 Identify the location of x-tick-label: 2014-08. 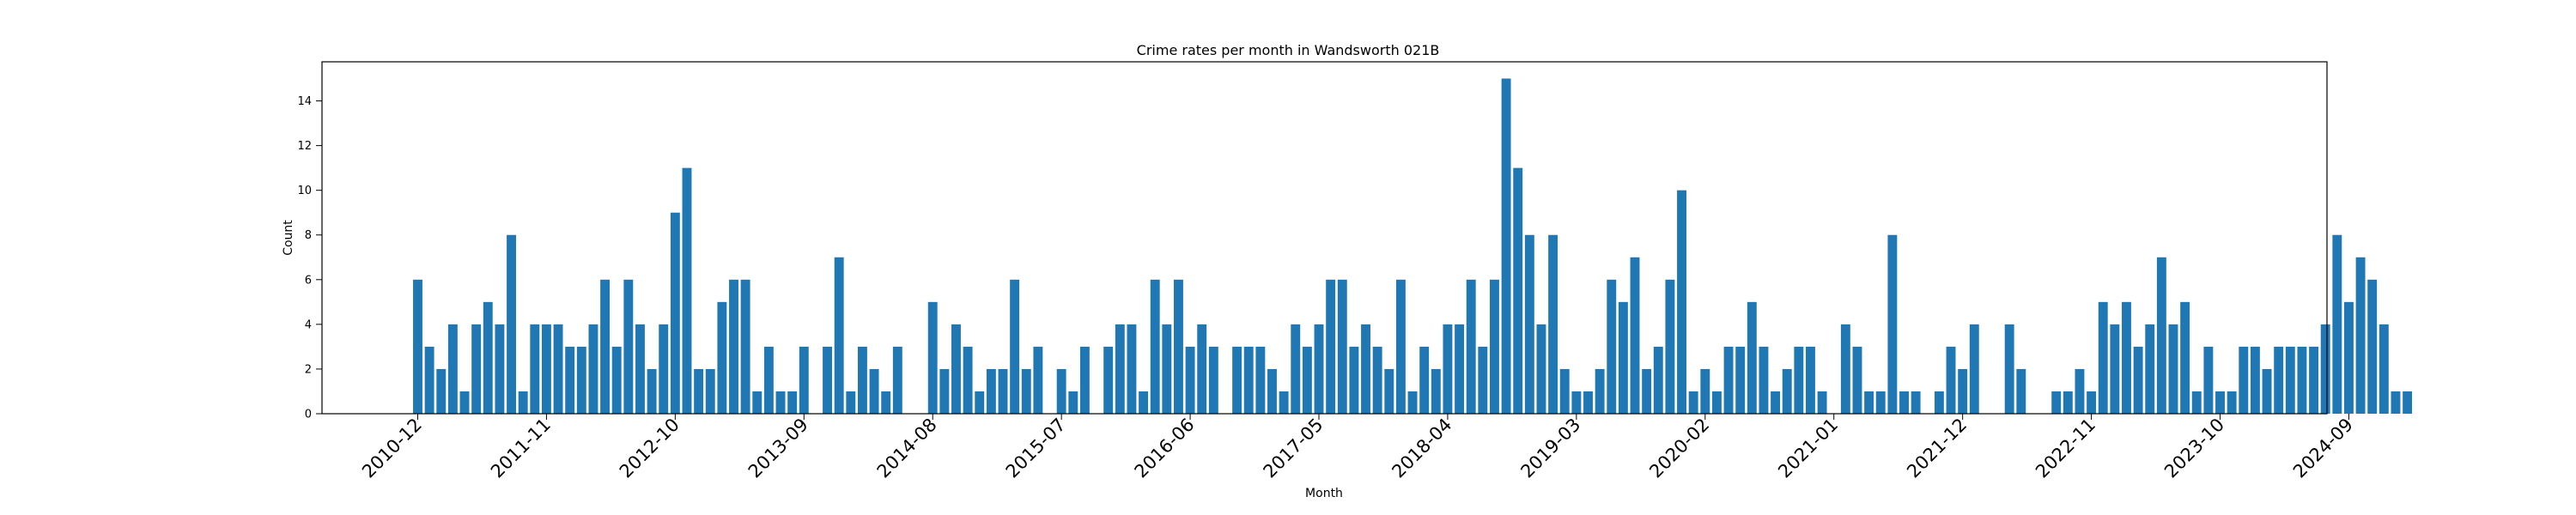
(907, 448).